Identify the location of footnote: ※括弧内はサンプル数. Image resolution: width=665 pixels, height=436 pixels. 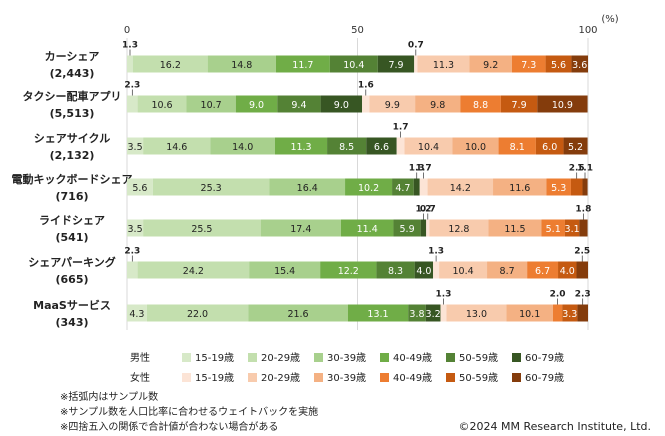
(109, 397).